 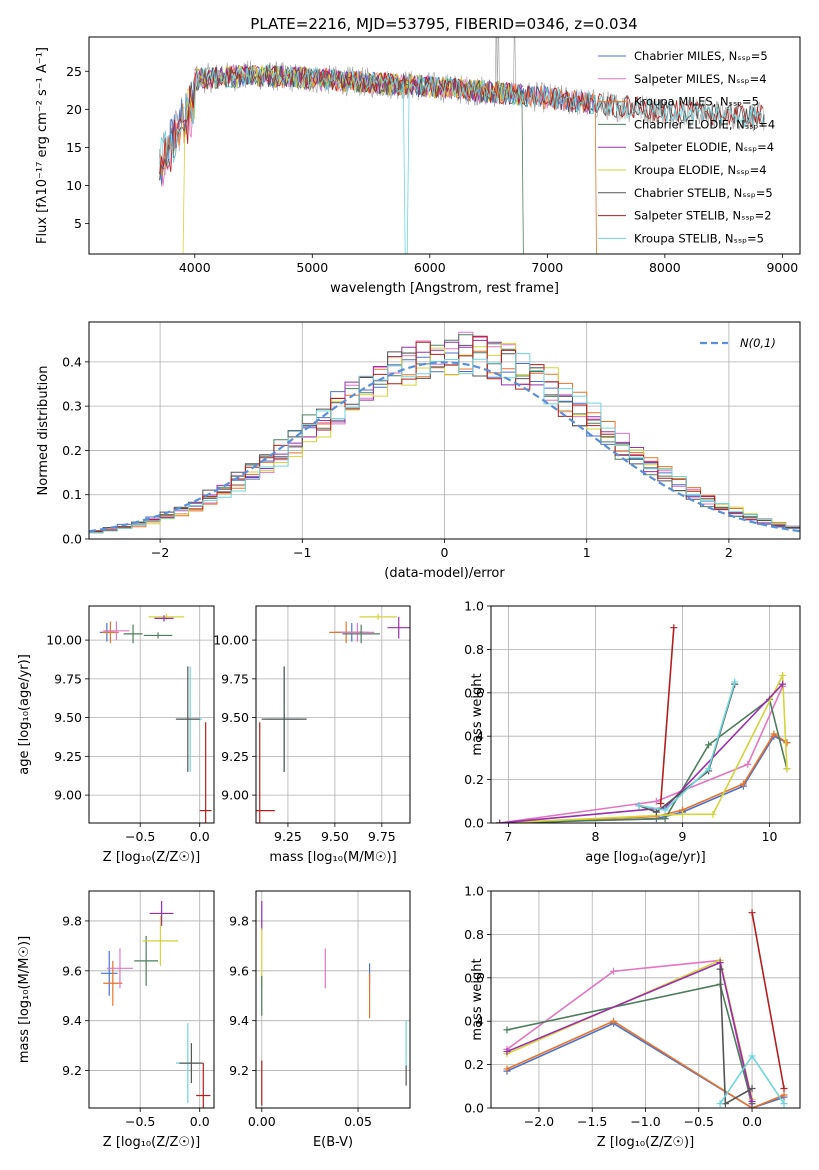 I want to click on y-tick-label: 10, so click(x=74, y=185).